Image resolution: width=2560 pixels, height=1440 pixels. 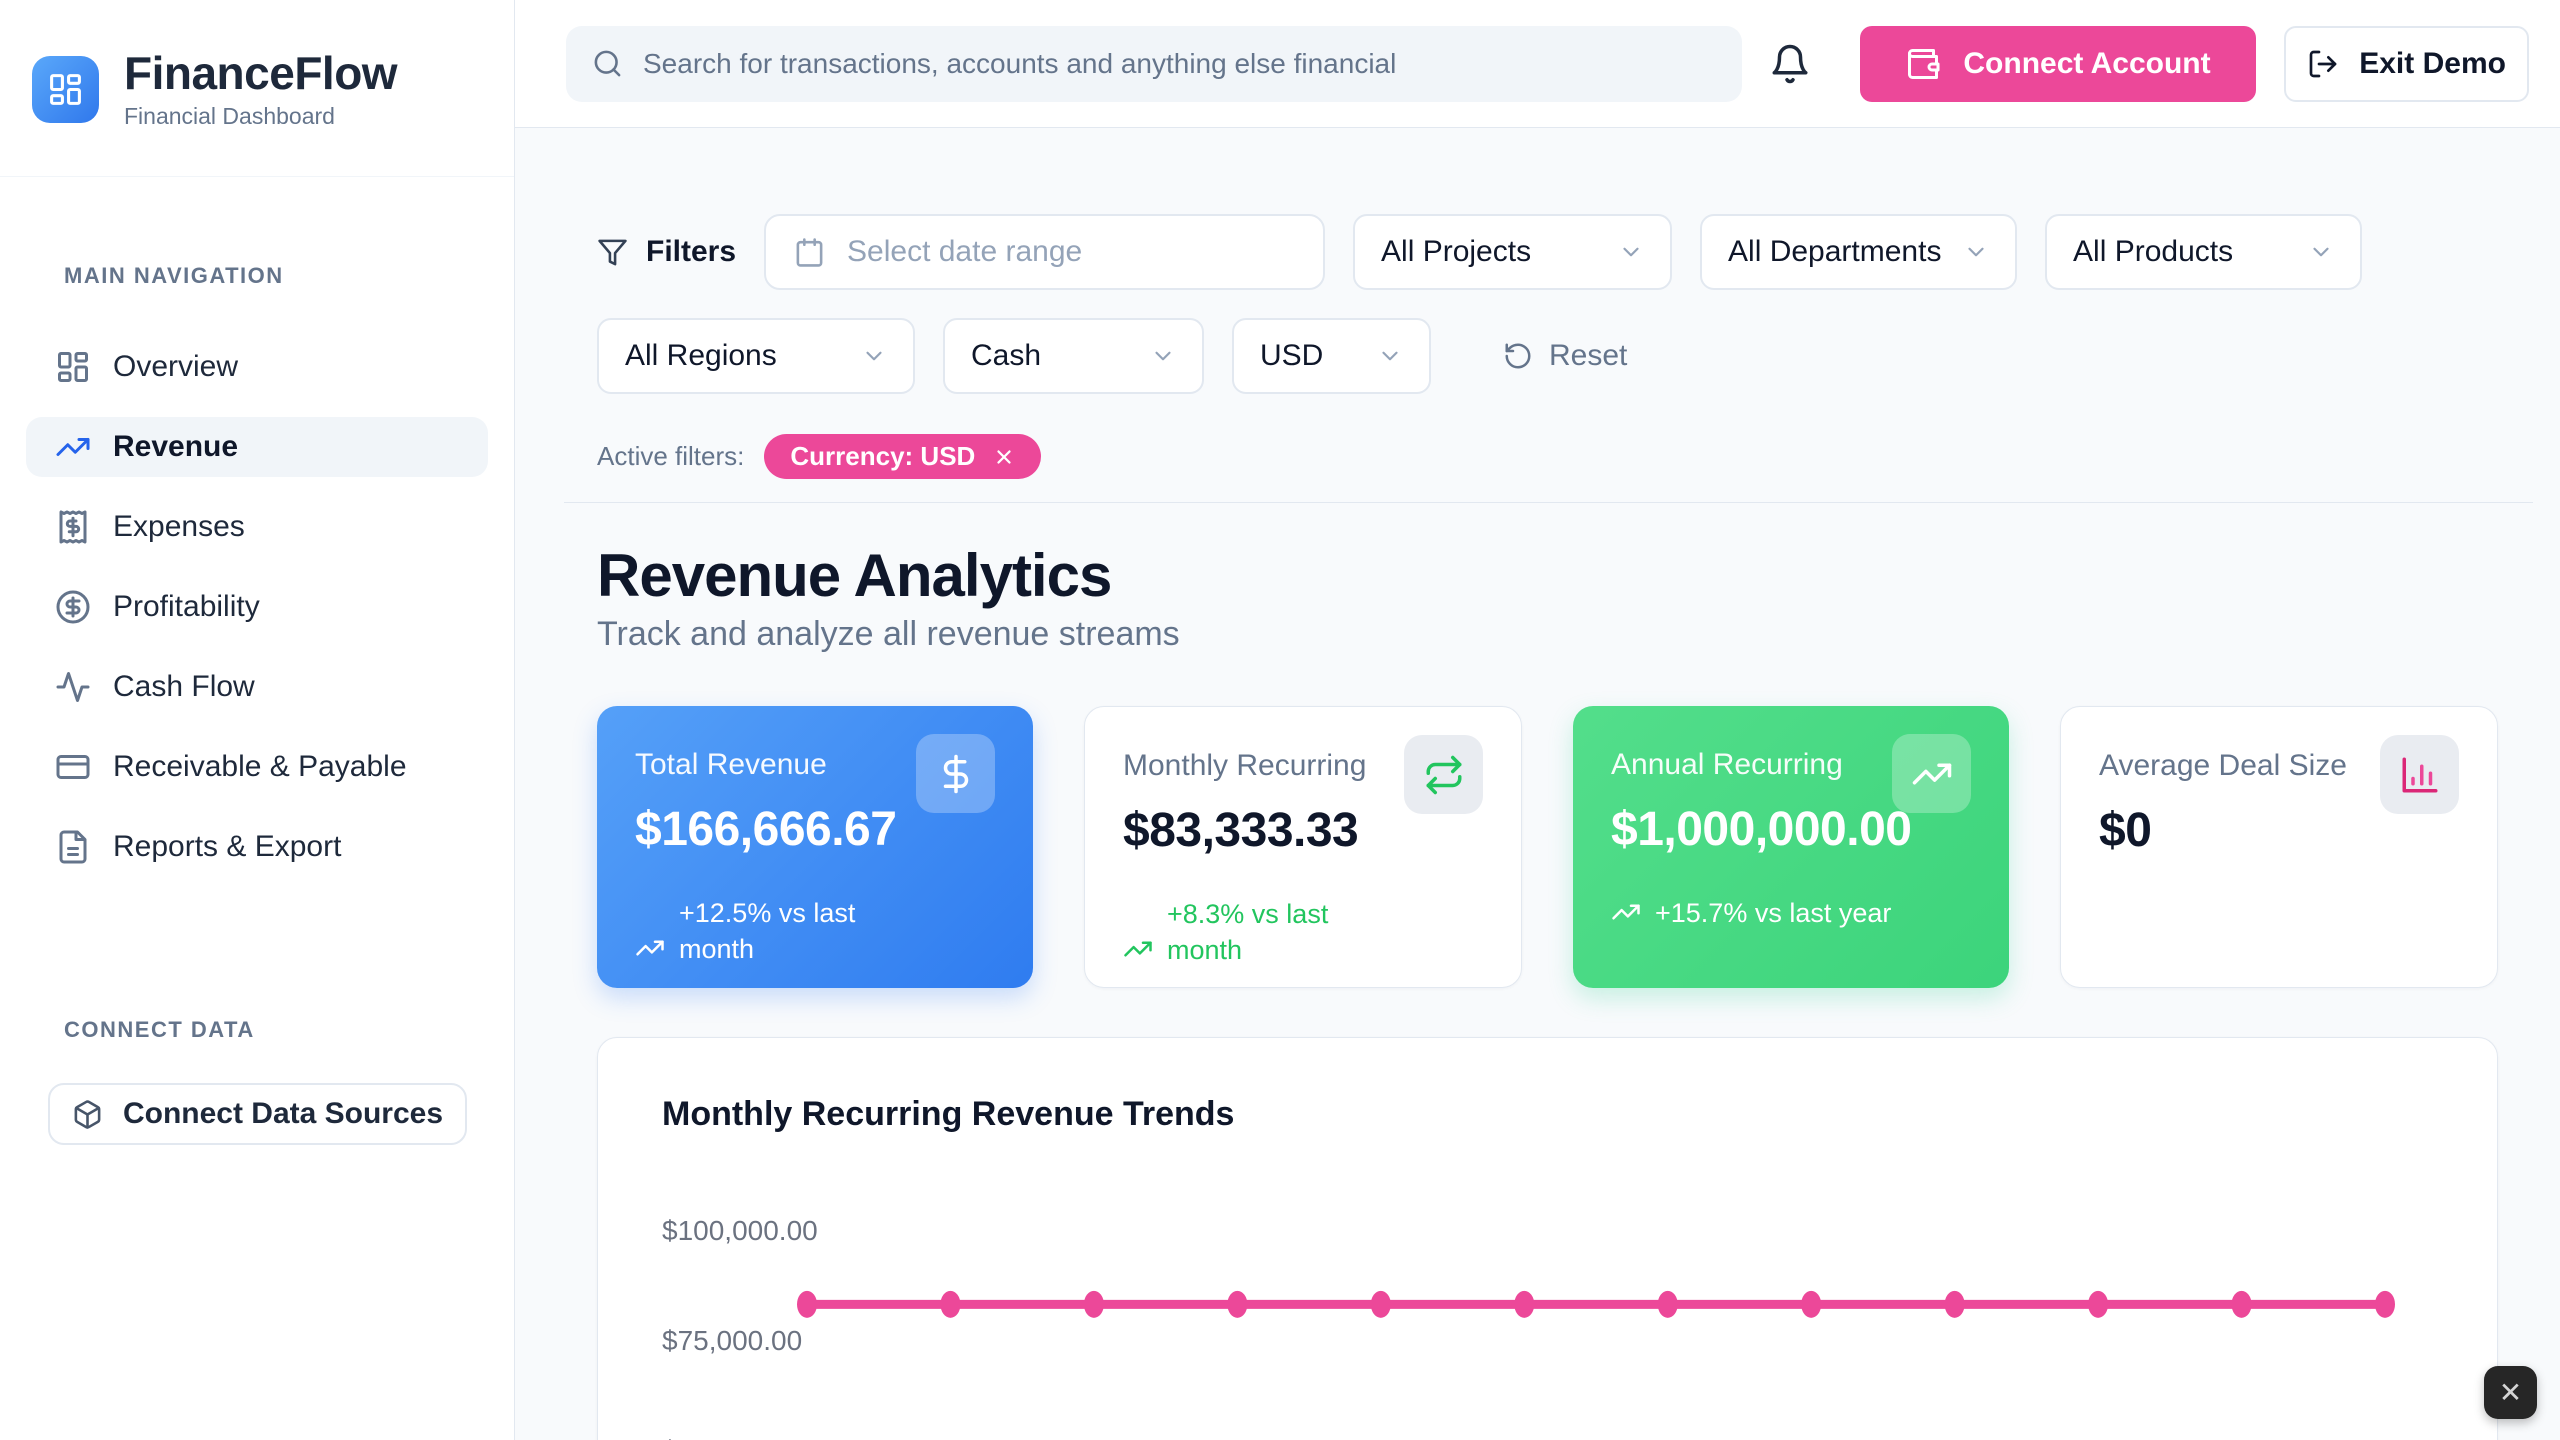 I want to click on filters-title: Filters, so click(x=666, y=252).